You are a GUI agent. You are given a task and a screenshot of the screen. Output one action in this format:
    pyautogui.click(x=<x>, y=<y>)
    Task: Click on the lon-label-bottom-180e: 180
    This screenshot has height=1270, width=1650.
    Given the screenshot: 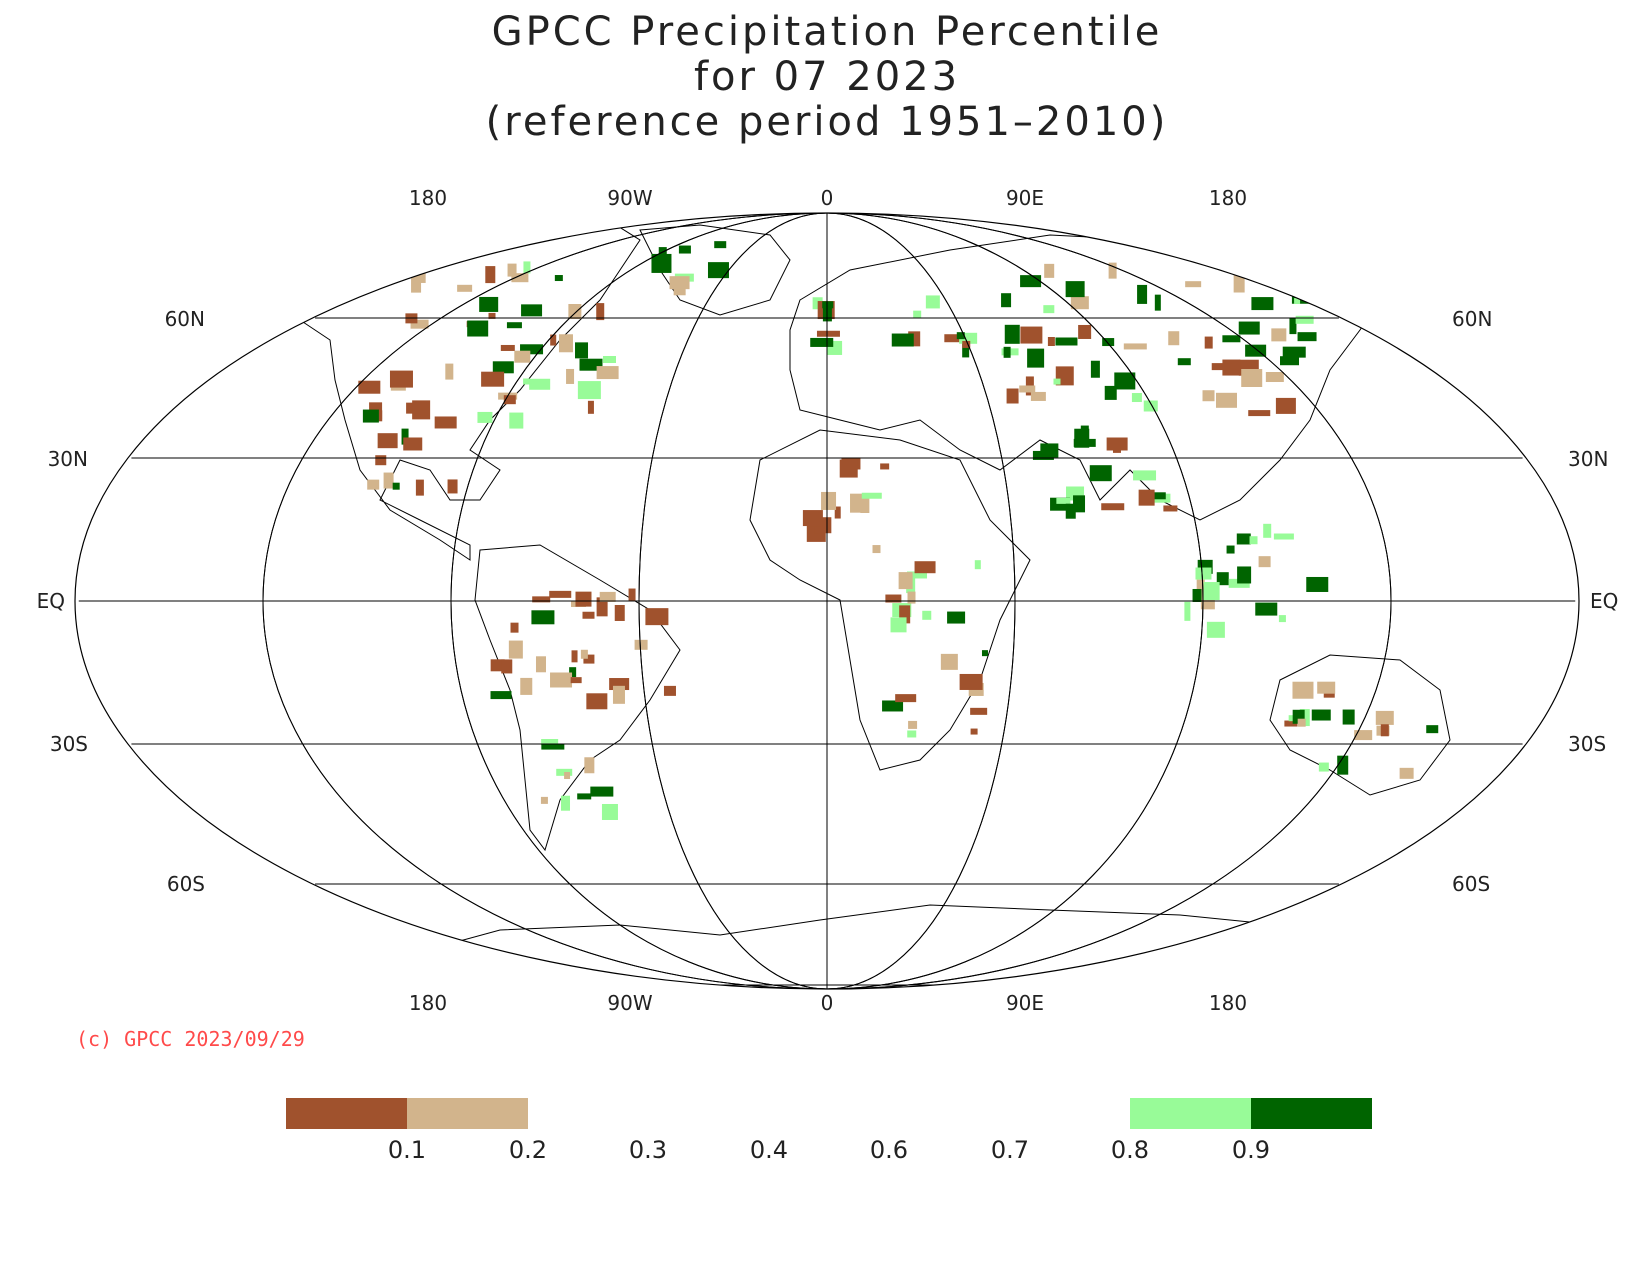 What is the action you would take?
    pyautogui.click(x=1228, y=1003)
    